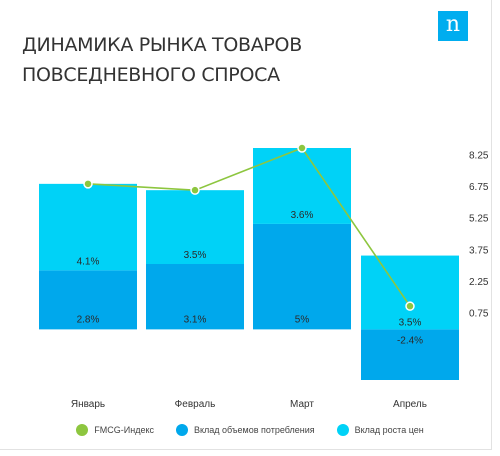 This screenshot has height=456, width=500. What do you see at coordinates (88, 404) in the screenshot?
I see `x-tick-label: Январь` at bounding box center [88, 404].